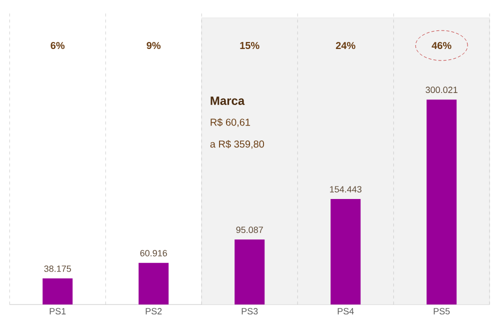 The width and height of the screenshot is (500, 325). What do you see at coordinates (153, 46) in the screenshot?
I see `text: 9%` at bounding box center [153, 46].